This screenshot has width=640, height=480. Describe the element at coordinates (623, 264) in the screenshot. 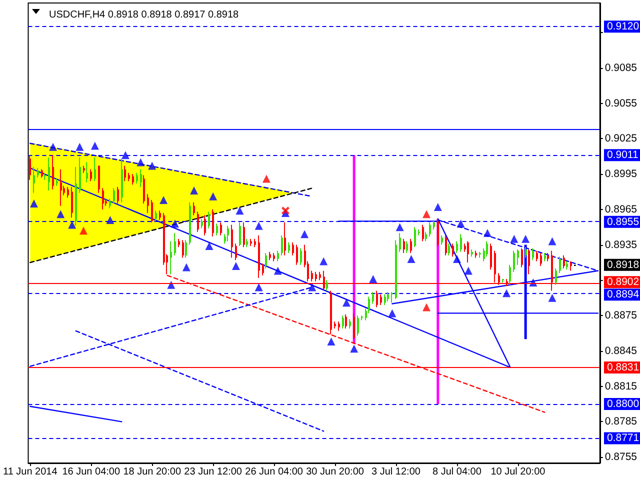

I see `text: 0.8918` at that location.